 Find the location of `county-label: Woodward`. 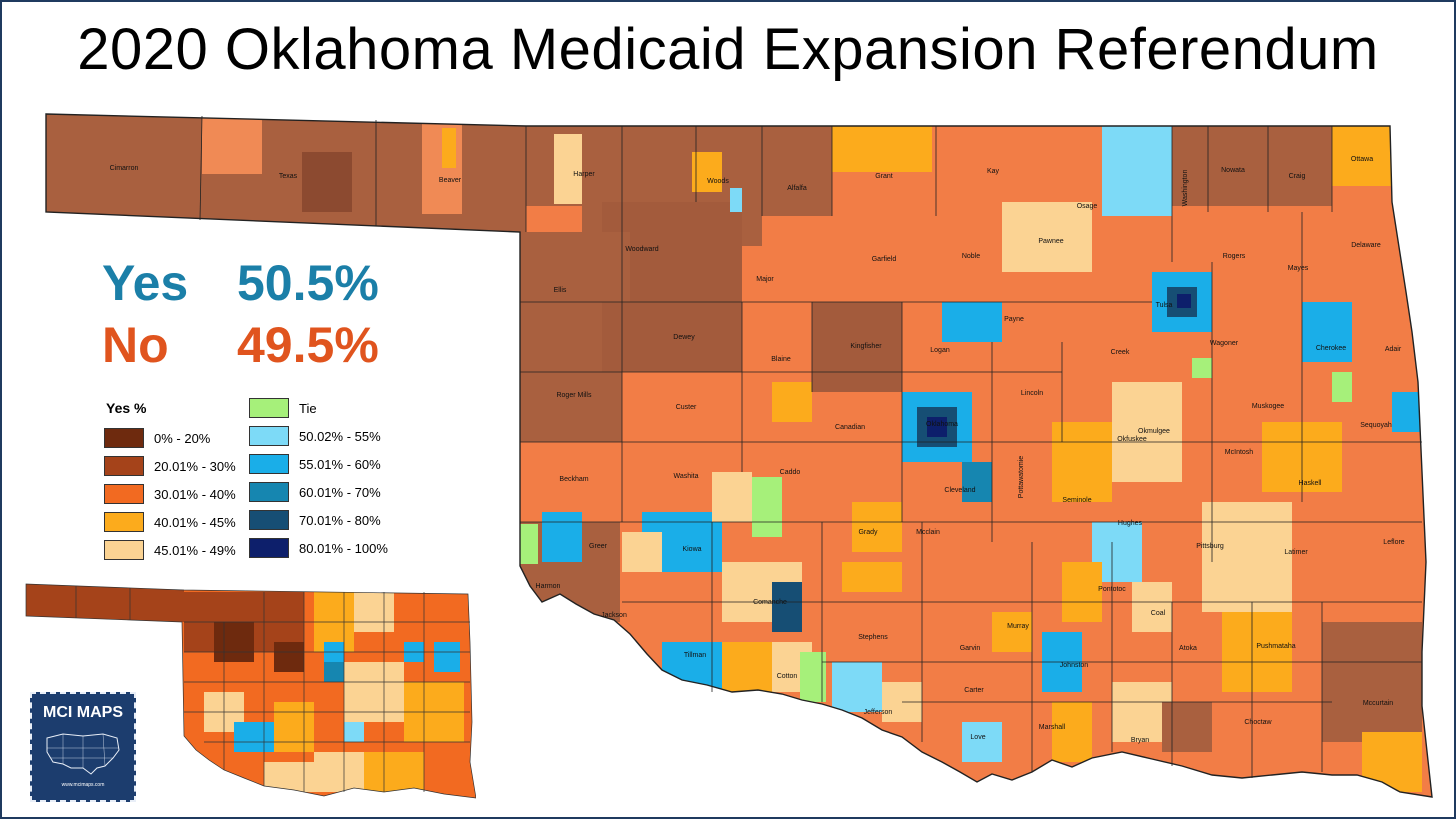

county-label: Woodward is located at coordinates (641, 249).